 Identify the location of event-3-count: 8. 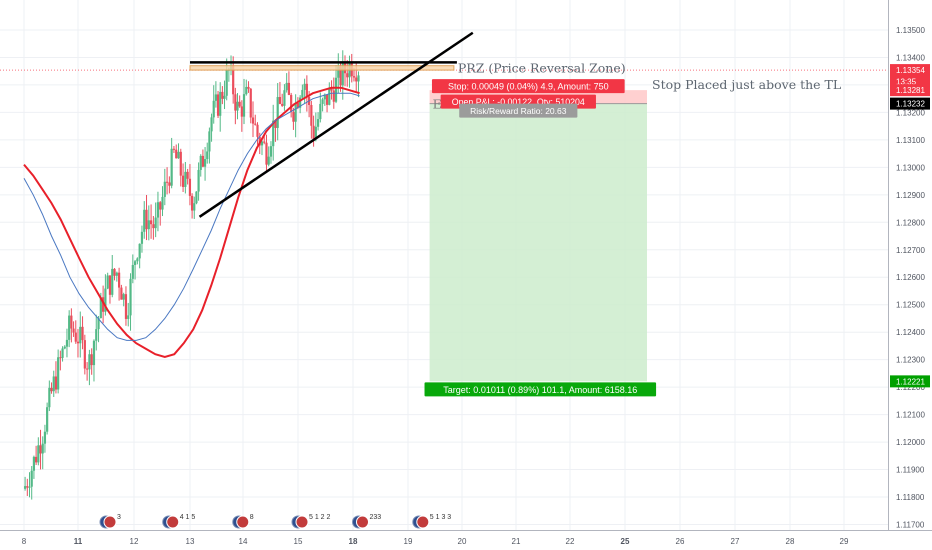
(252, 517).